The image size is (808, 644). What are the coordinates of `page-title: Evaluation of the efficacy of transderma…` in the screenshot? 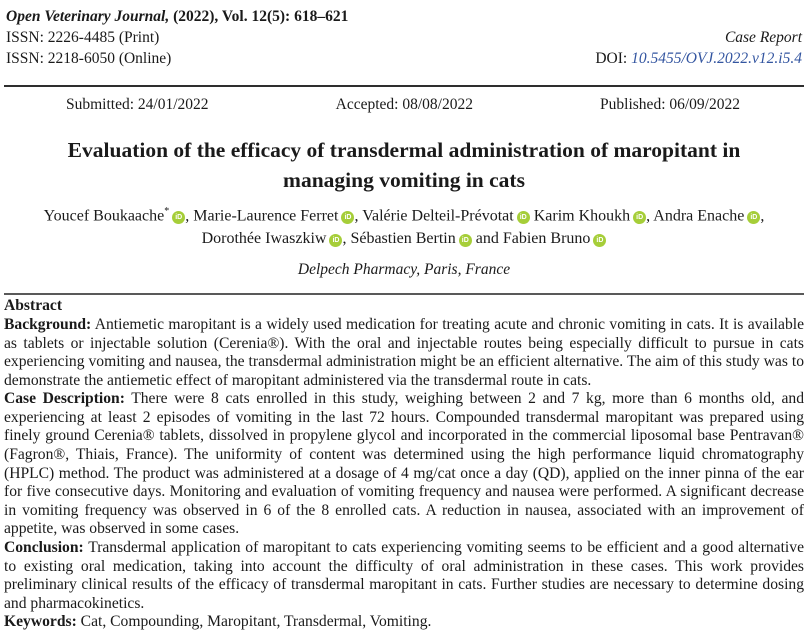 It's located at (404, 165).